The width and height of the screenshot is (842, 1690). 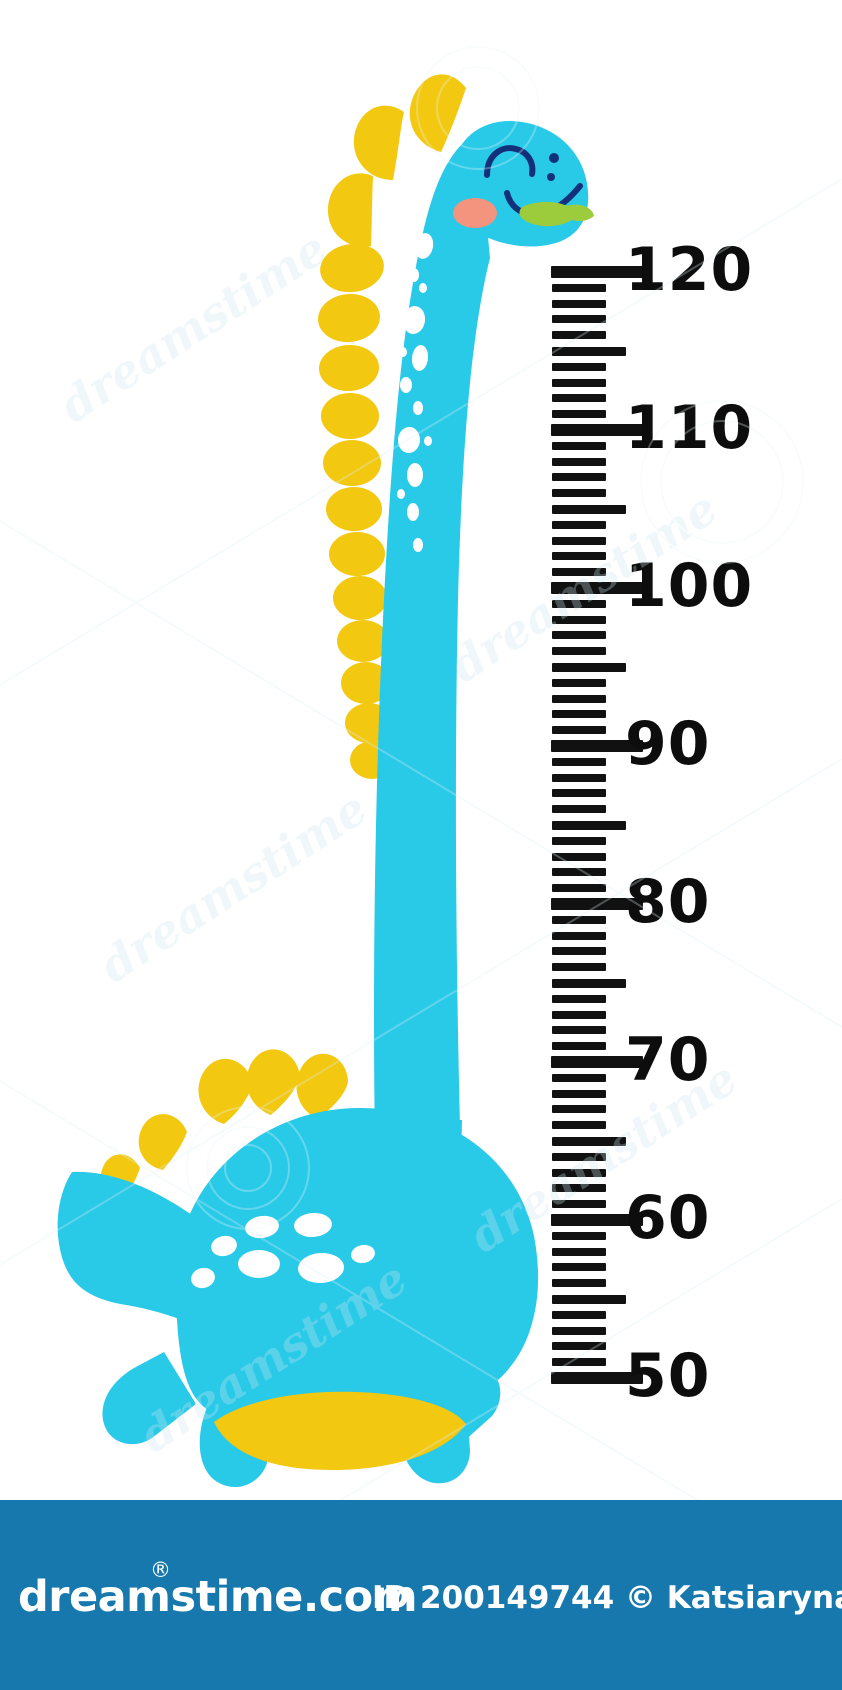 What do you see at coordinates (689, 428) in the screenshot?
I see `ruler-label-110: 110` at bounding box center [689, 428].